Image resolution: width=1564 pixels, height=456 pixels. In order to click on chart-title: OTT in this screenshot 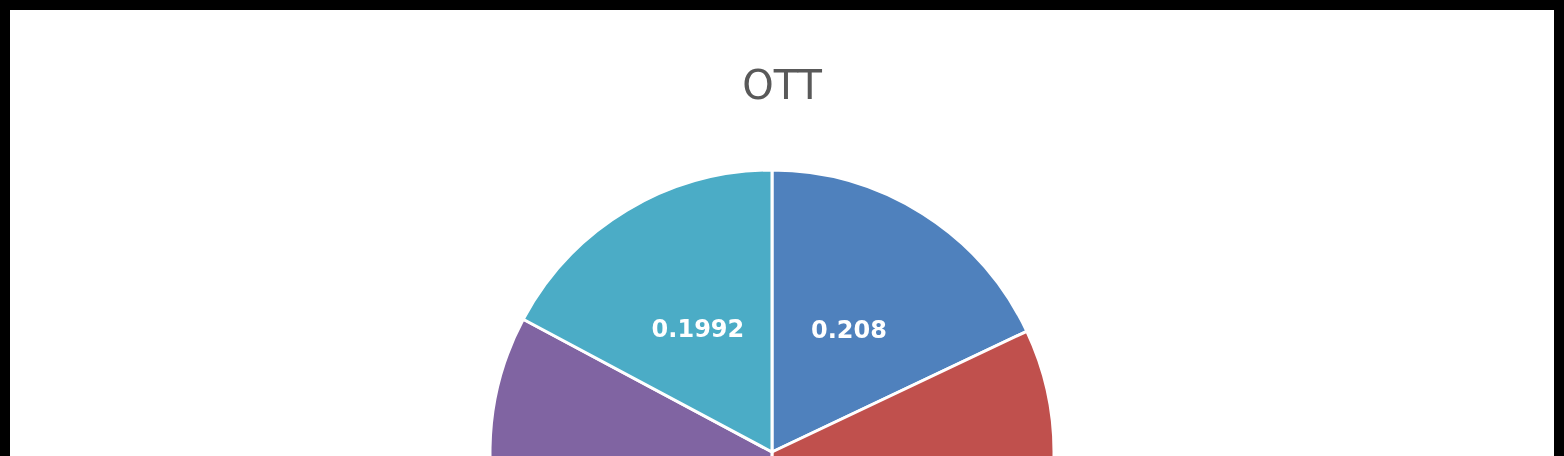, I will do `click(782, 85)`.